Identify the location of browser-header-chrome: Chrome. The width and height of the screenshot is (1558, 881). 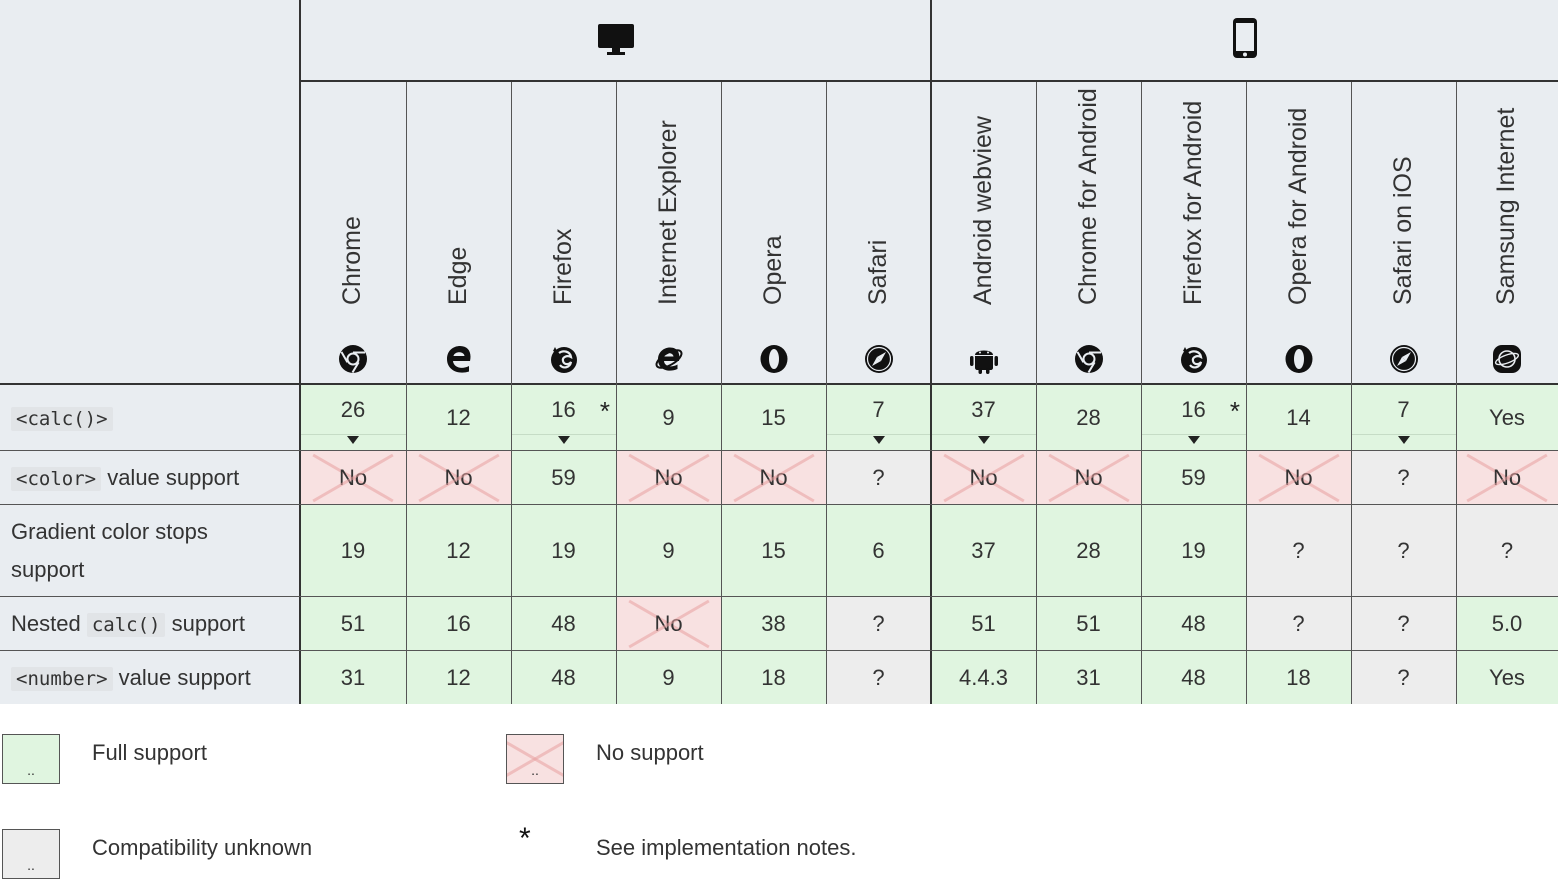
(353, 233).